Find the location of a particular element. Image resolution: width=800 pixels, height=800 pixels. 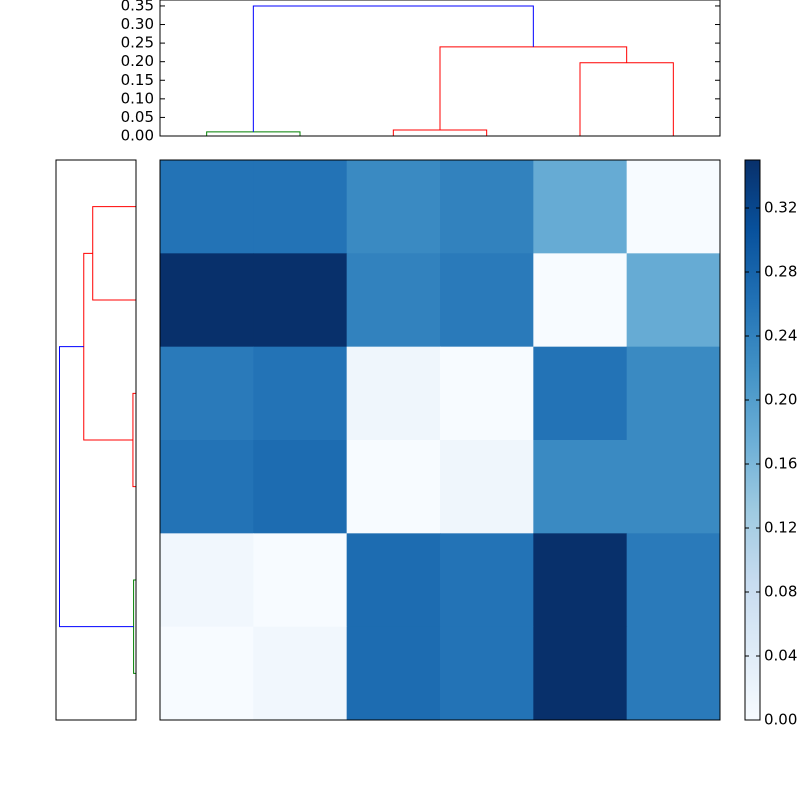

y-tick-label: 0.05 is located at coordinates (137, 117).